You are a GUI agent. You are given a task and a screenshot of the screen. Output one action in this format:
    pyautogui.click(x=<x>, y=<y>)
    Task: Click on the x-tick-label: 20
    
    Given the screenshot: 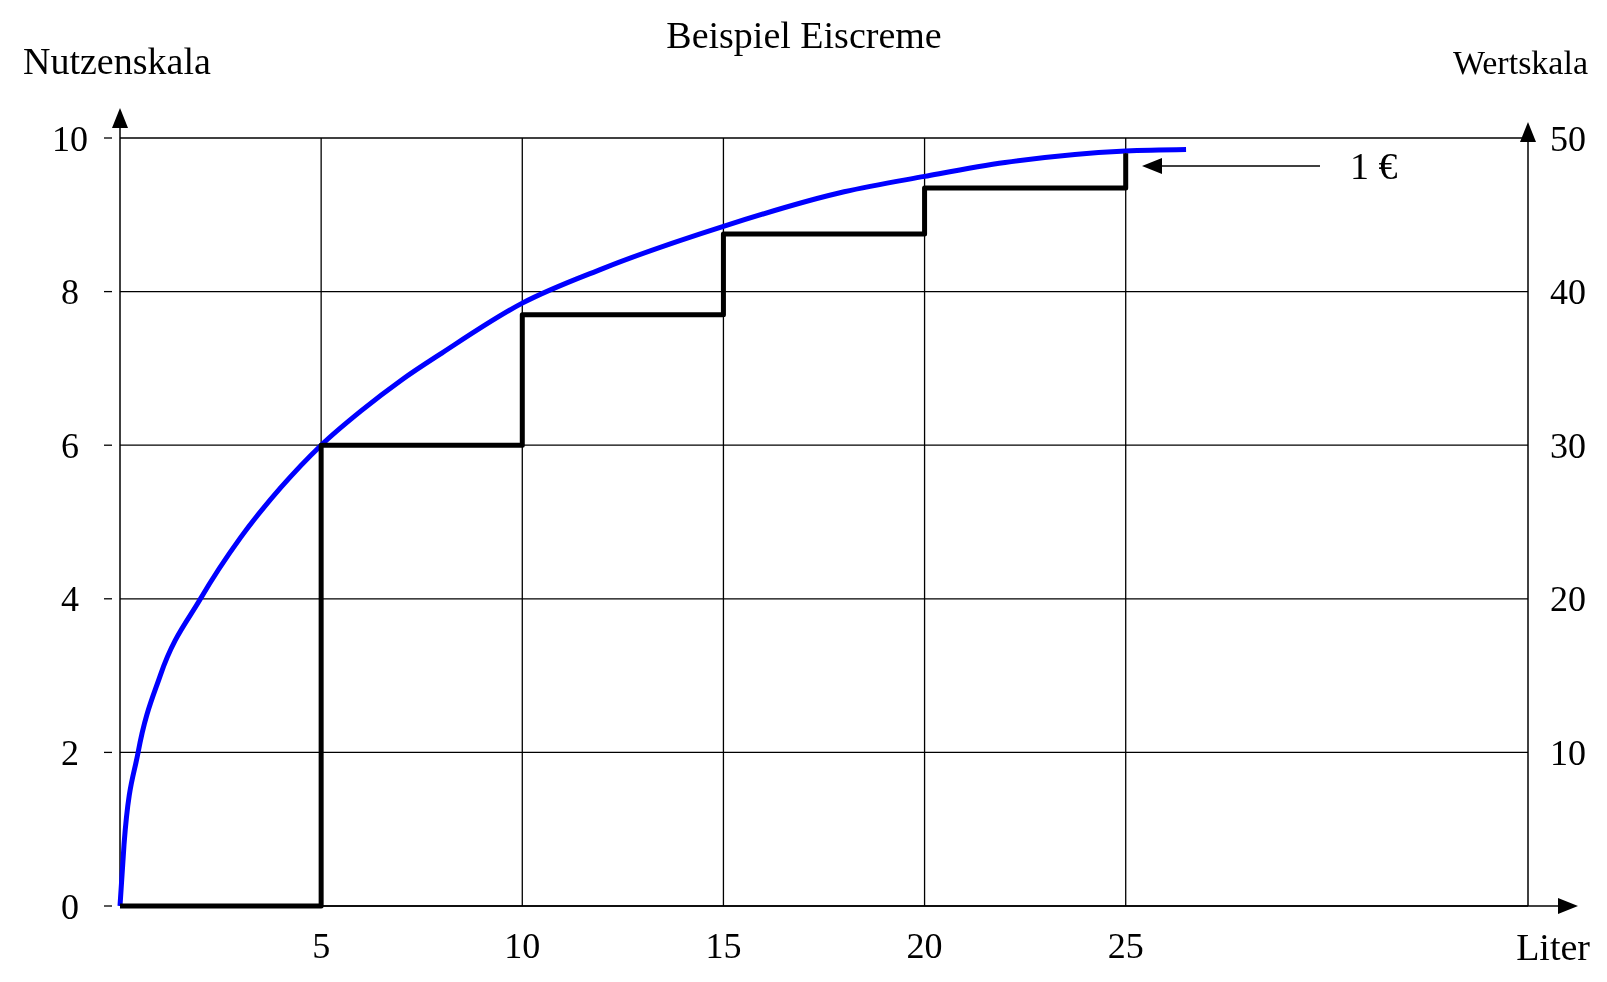 What is the action you would take?
    pyautogui.click(x=924, y=946)
    